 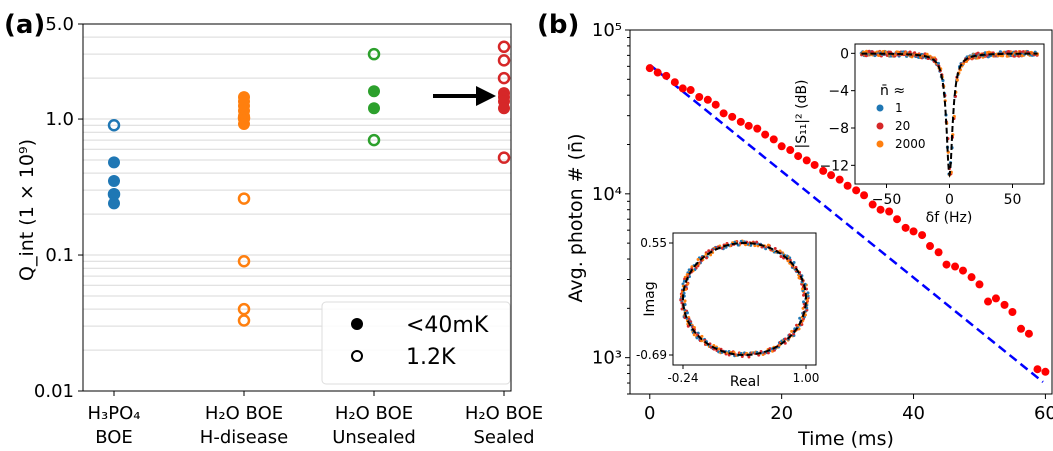 I want to click on inset-ytick-label: 0, so click(x=844, y=54).